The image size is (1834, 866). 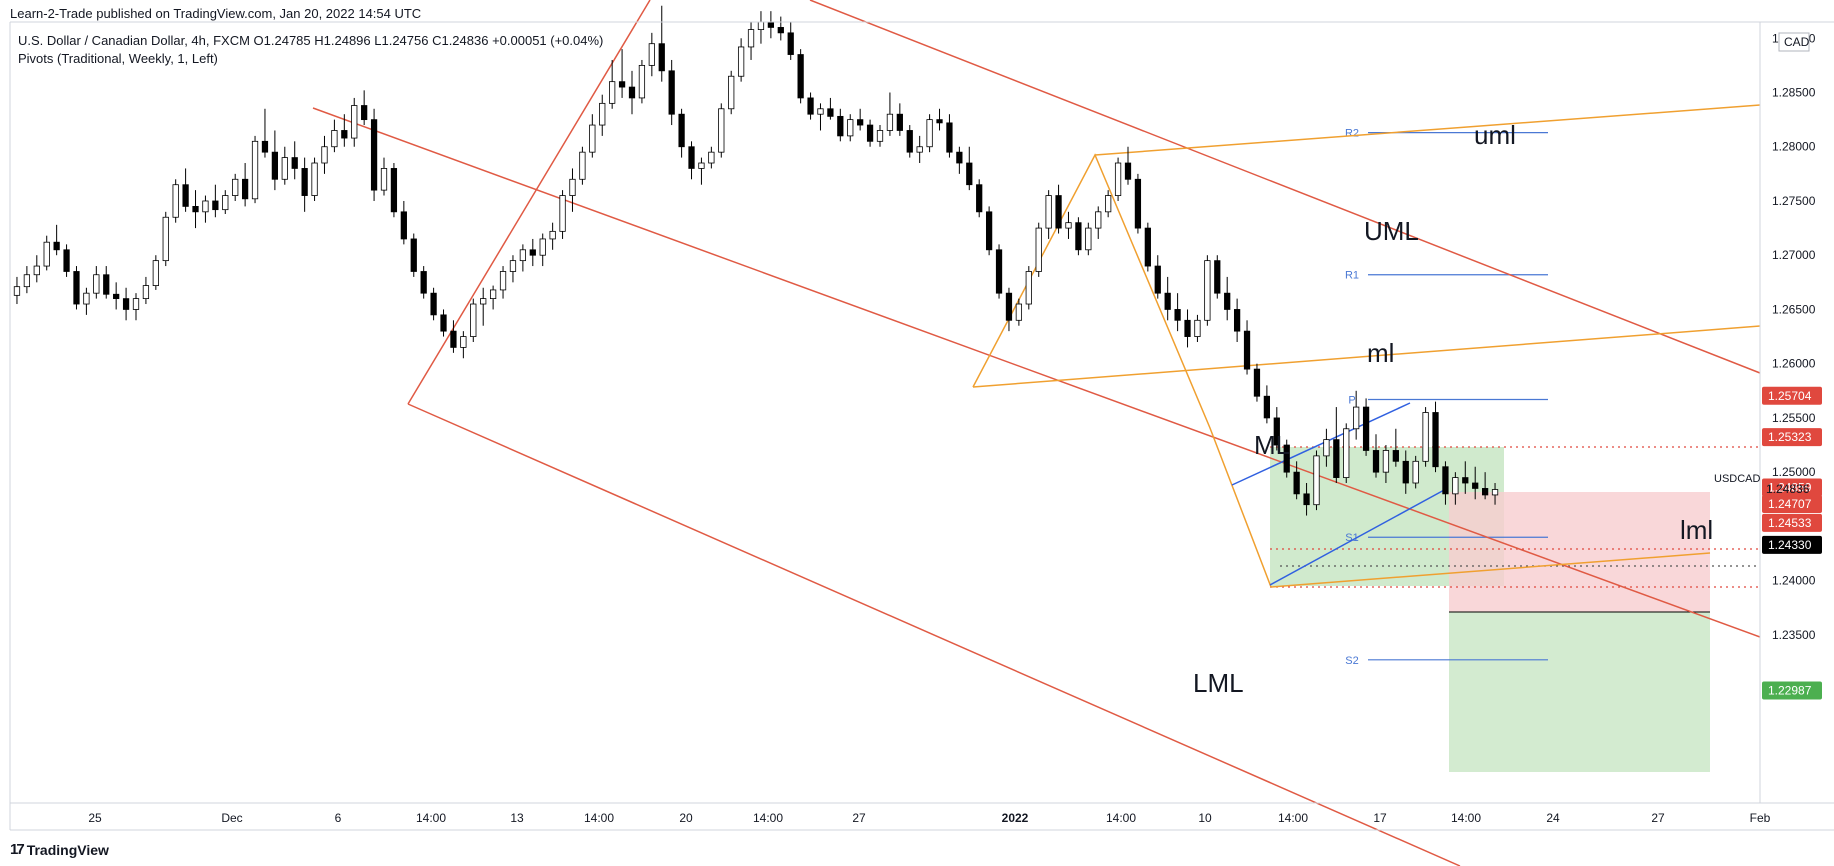 What do you see at coordinates (1380, 353) in the screenshot?
I see `annotation-ml: ml` at bounding box center [1380, 353].